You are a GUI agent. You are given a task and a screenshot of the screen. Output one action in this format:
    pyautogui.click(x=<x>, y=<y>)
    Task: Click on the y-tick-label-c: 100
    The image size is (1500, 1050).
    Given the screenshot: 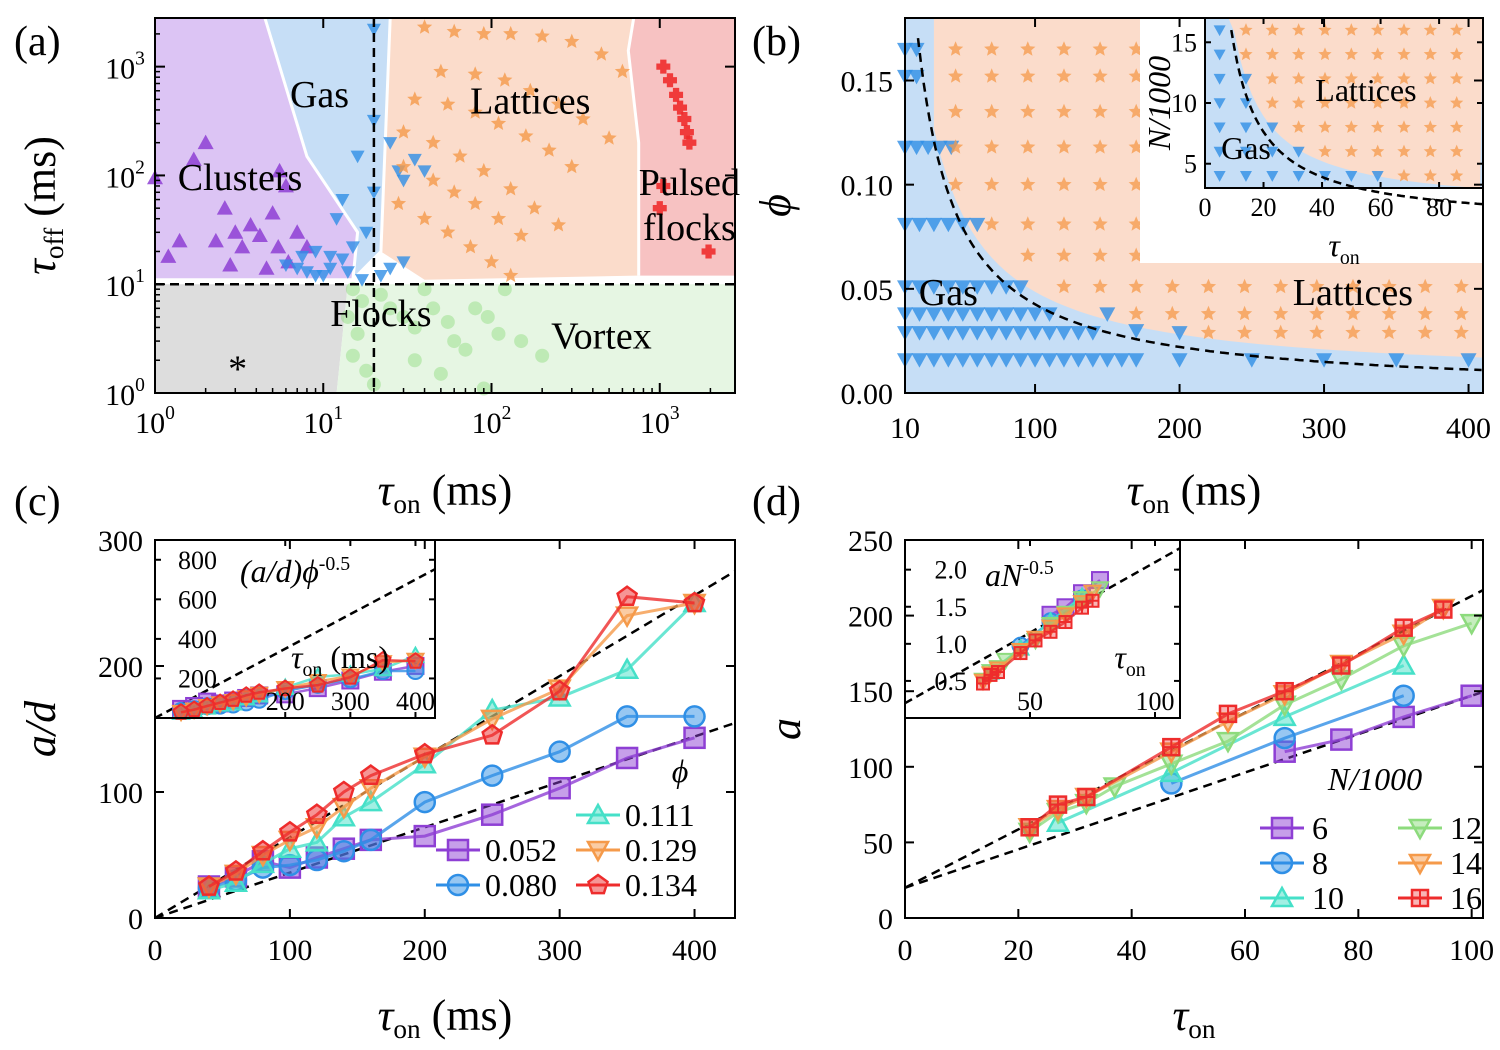 What is the action you would take?
    pyautogui.click(x=120, y=793)
    